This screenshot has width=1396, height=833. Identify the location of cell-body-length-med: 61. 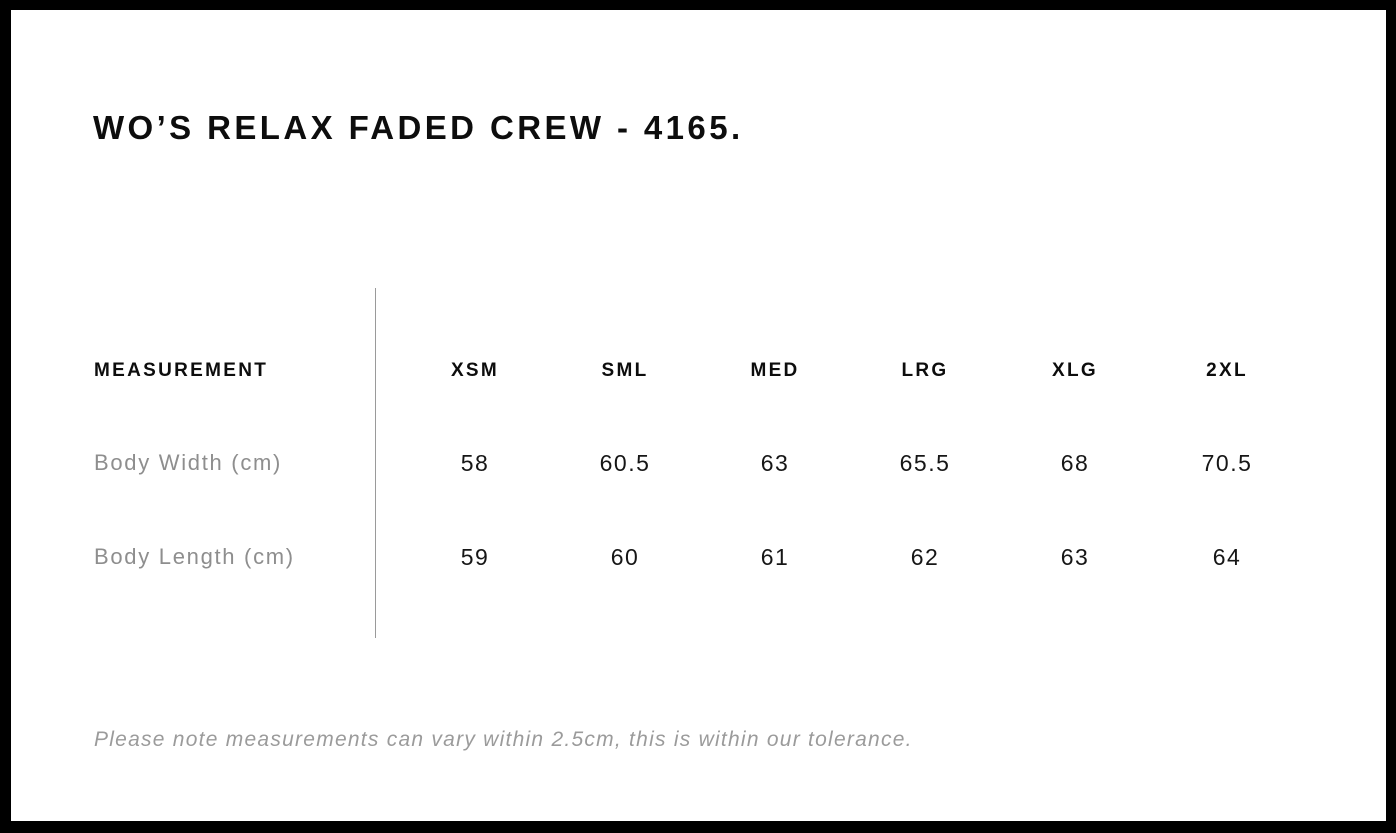
(775, 557).